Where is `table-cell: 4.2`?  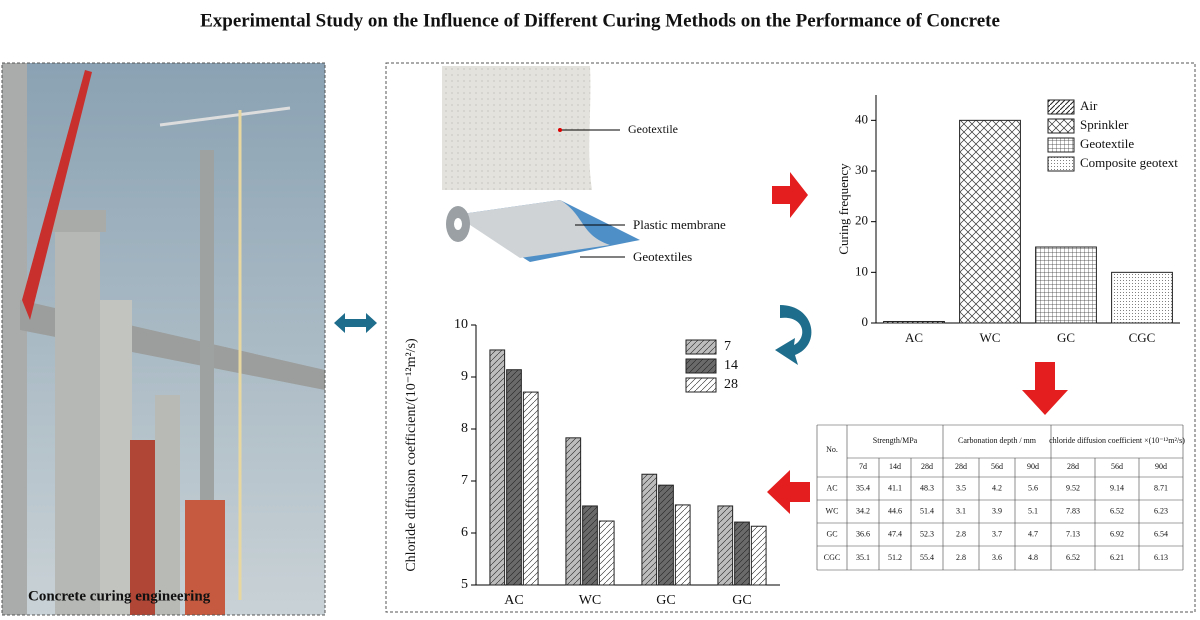 table-cell: 4.2 is located at coordinates (997, 487).